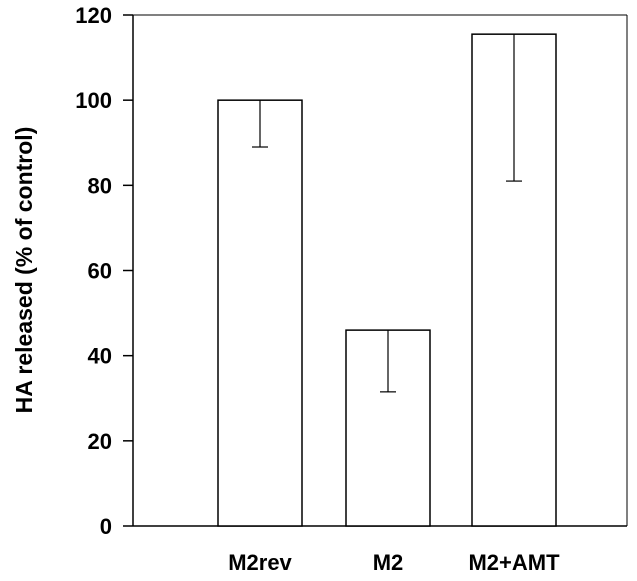 This screenshot has height=581, width=637. Describe the element at coordinates (93, 100) in the screenshot. I see `y-tick-label: 100` at that location.